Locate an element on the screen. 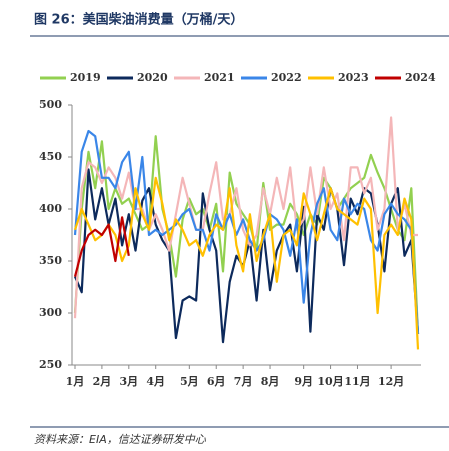  x-tick-label: 6月 is located at coordinates (216, 381).